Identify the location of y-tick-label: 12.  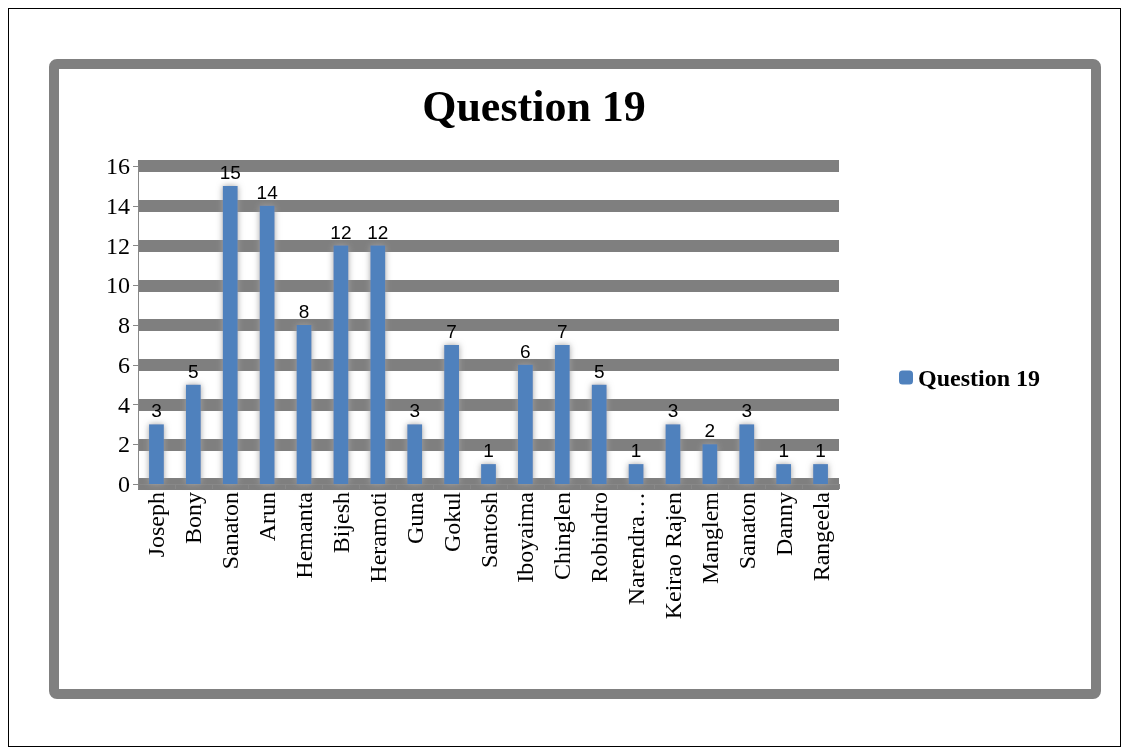
(118, 245).